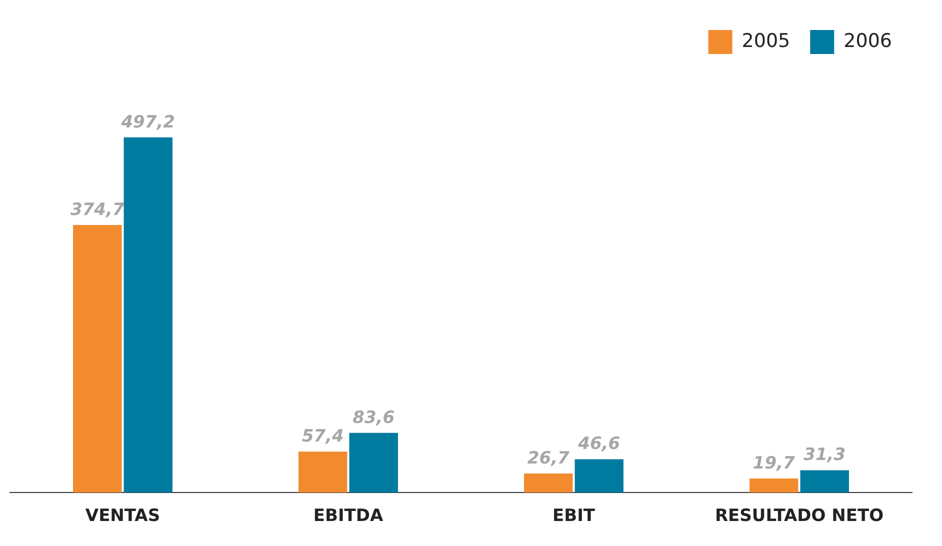 The height and width of the screenshot is (546, 942). What do you see at coordinates (825, 455) in the screenshot?
I see `data-label: 31,3` at bounding box center [825, 455].